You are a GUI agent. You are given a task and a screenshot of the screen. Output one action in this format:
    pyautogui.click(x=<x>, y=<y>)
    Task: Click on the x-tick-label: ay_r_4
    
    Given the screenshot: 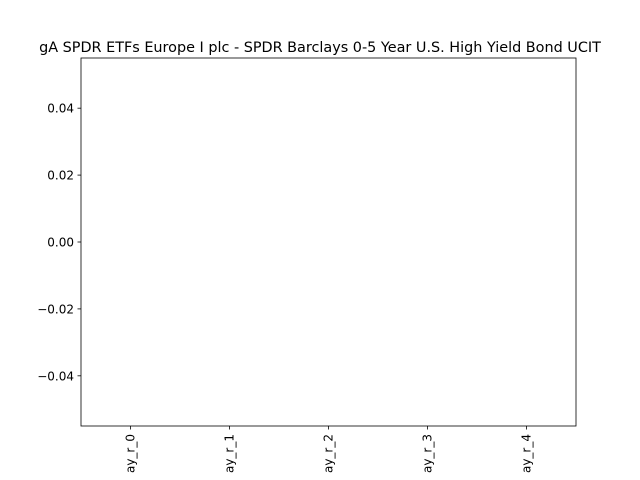 What is the action you would take?
    pyautogui.click(x=527, y=453)
    